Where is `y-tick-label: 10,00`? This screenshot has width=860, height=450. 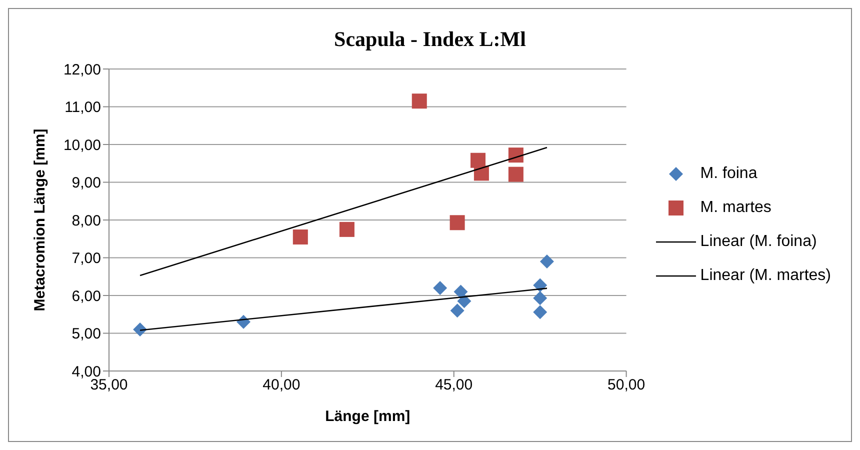
y-tick-label: 10,00 is located at coordinates (82, 145).